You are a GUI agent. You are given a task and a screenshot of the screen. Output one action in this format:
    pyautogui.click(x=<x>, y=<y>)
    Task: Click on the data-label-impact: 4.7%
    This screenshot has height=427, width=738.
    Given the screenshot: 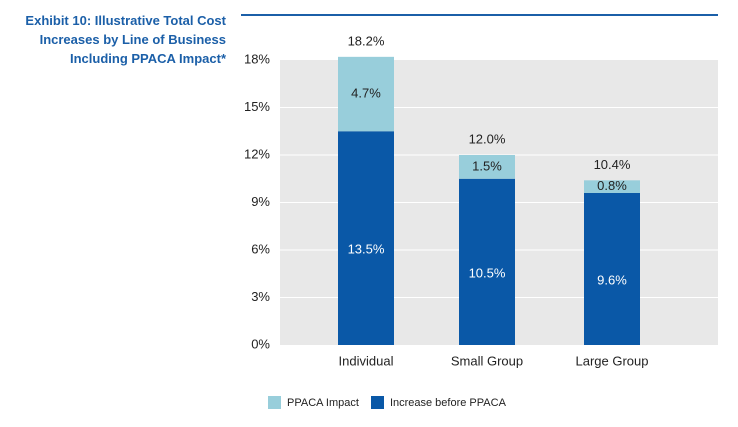 What is the action you would take?
    pyautogui.click(x=366, y=92)
    